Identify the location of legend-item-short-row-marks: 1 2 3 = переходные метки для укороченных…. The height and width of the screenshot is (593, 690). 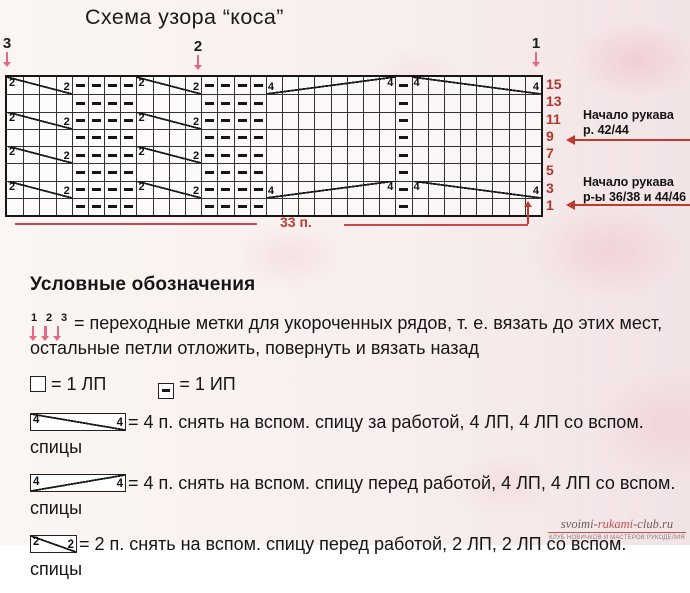
(354, 336).